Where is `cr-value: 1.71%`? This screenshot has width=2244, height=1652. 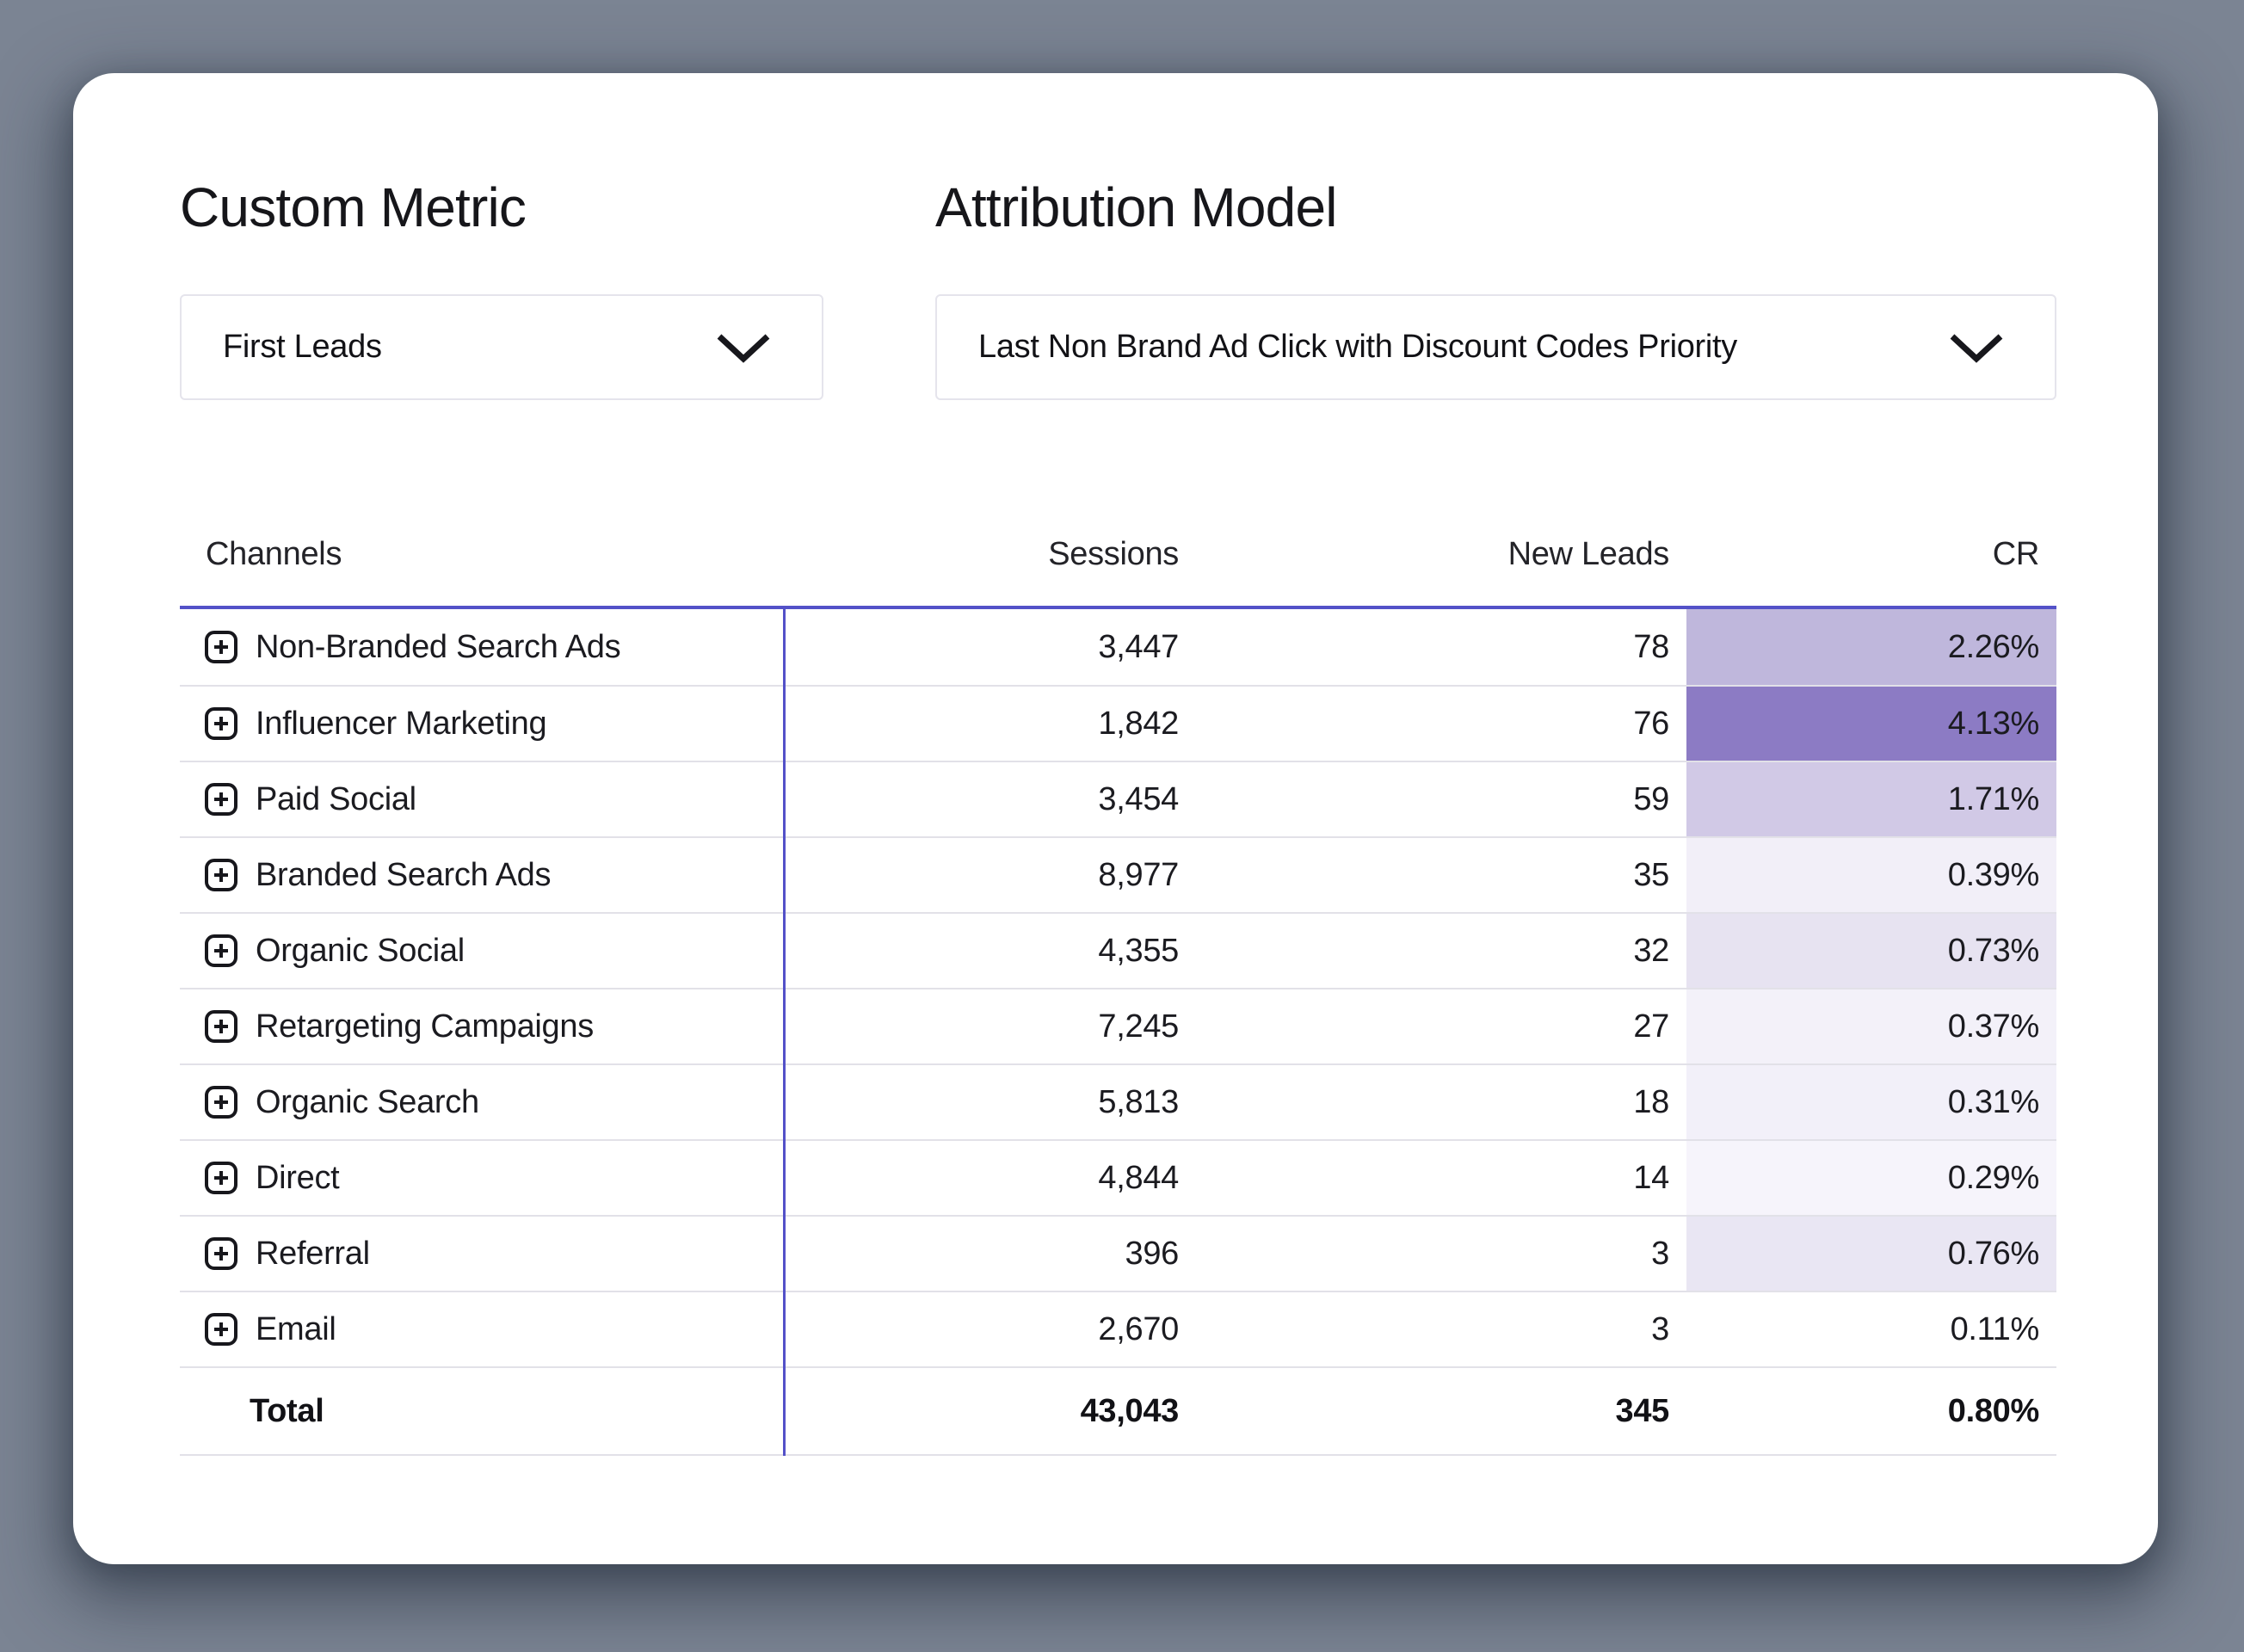 cr-value: 1.71% is located at coordinates (1871, 799).